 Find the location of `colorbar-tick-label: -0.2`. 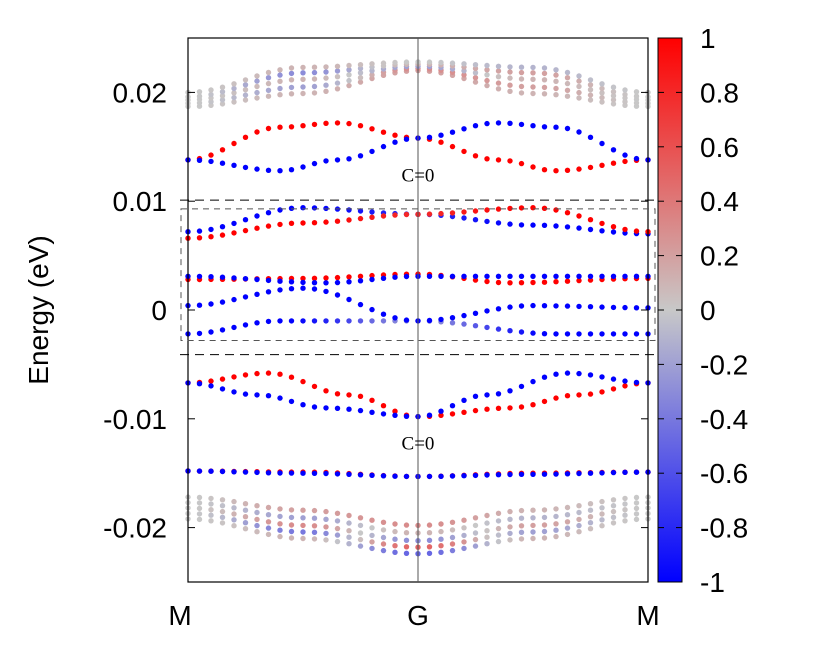

colorbar-tick-label: -0.2 is located at coordinates (724, 364).